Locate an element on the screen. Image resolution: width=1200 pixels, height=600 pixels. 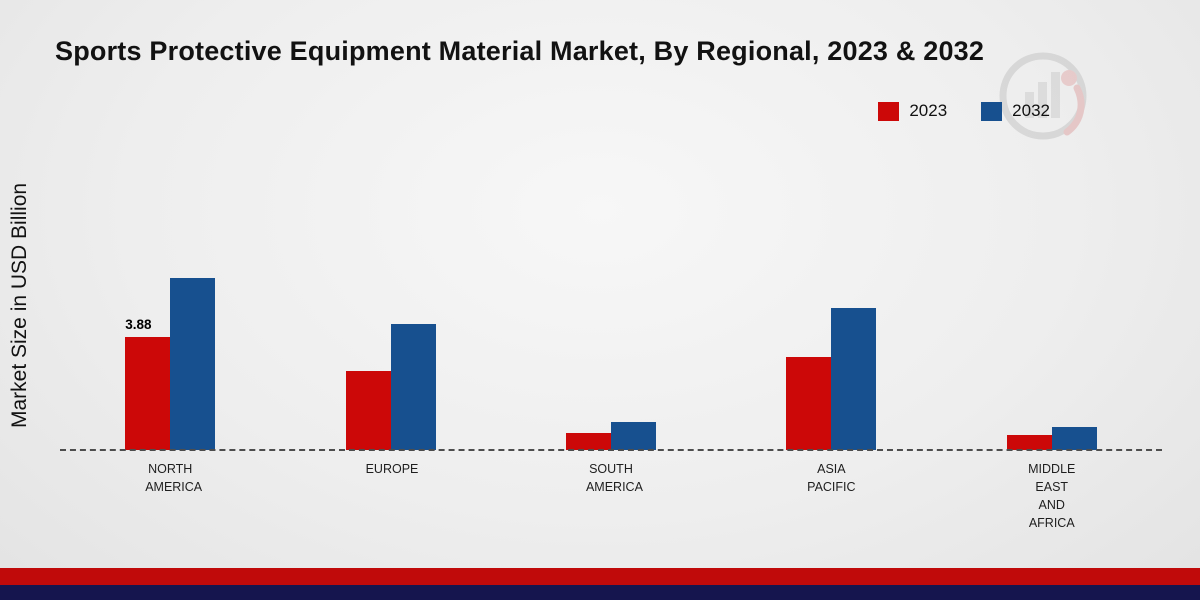
bar-2023-south-america is located at coordinates (588, 441).